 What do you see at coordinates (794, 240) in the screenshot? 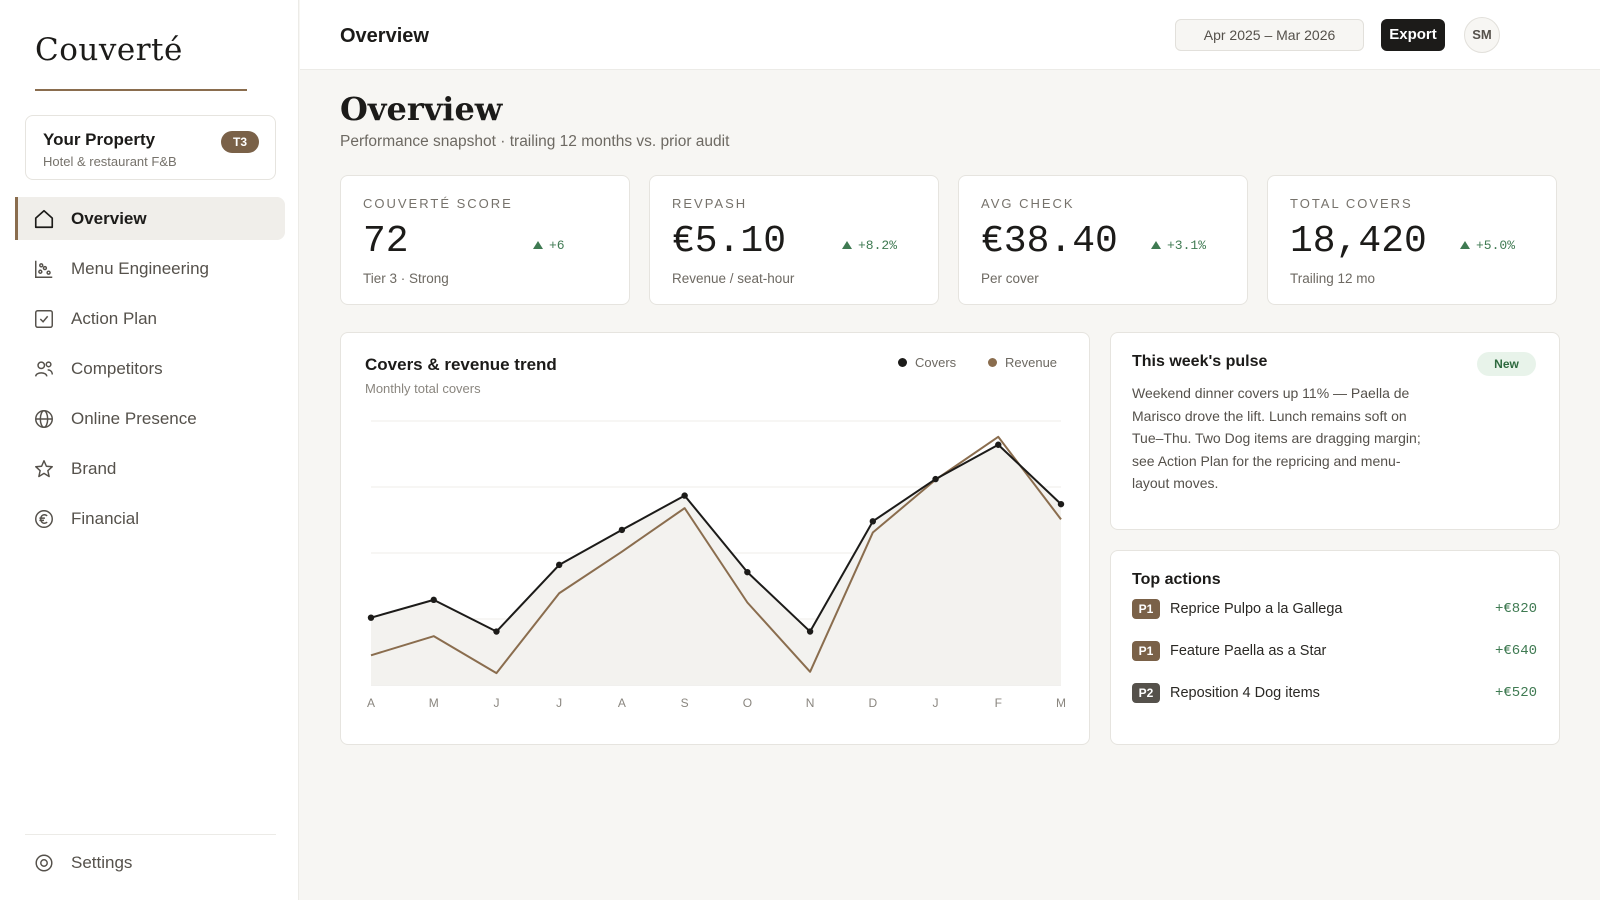
I see `kpi-card-revpash: RevPASH €5.10 +8.2% Revenue / seat-hour` at bounding box center [794, 240].